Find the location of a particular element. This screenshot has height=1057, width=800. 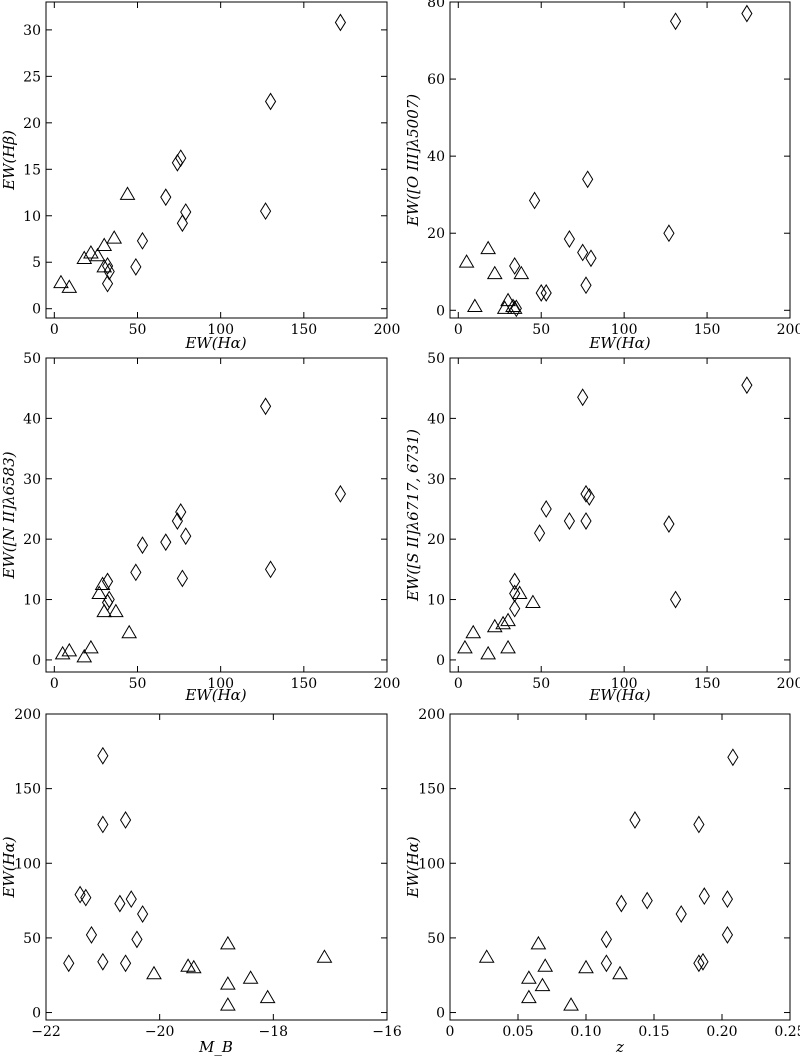

x-tick-label: −16 is located at coordinates (387, 1032).